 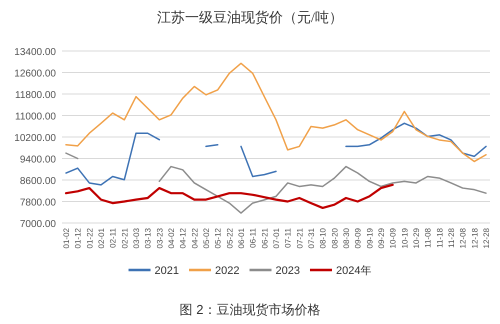 I want to click on x-tick-label: 05-02, so click(x=206, y=237).